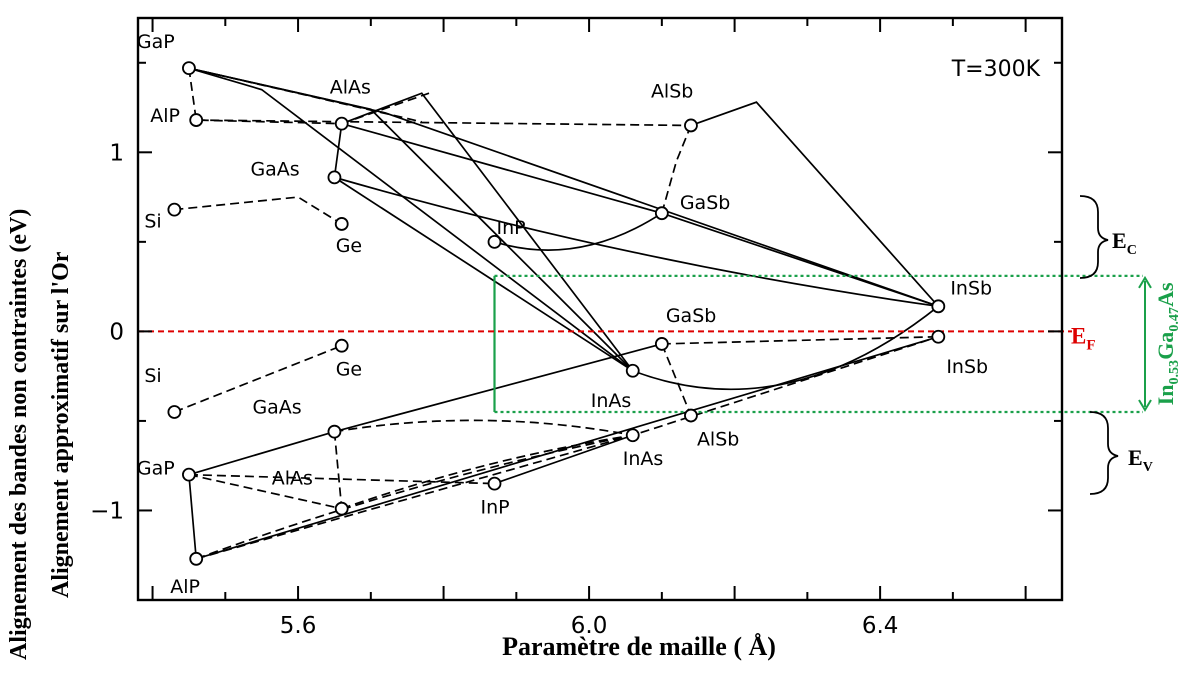 The image size is (1182, 695). I want to click on curve-alas-gasb, so click(502, 168).